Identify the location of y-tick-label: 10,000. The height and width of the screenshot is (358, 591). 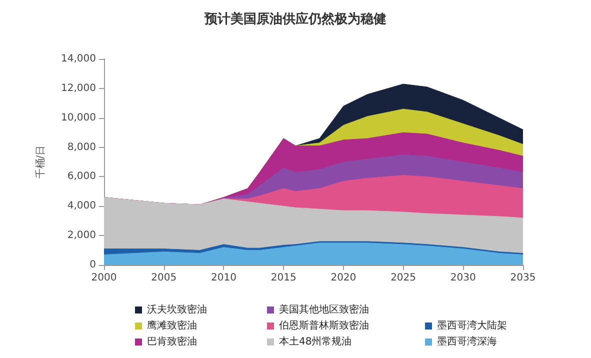
(78, 118).